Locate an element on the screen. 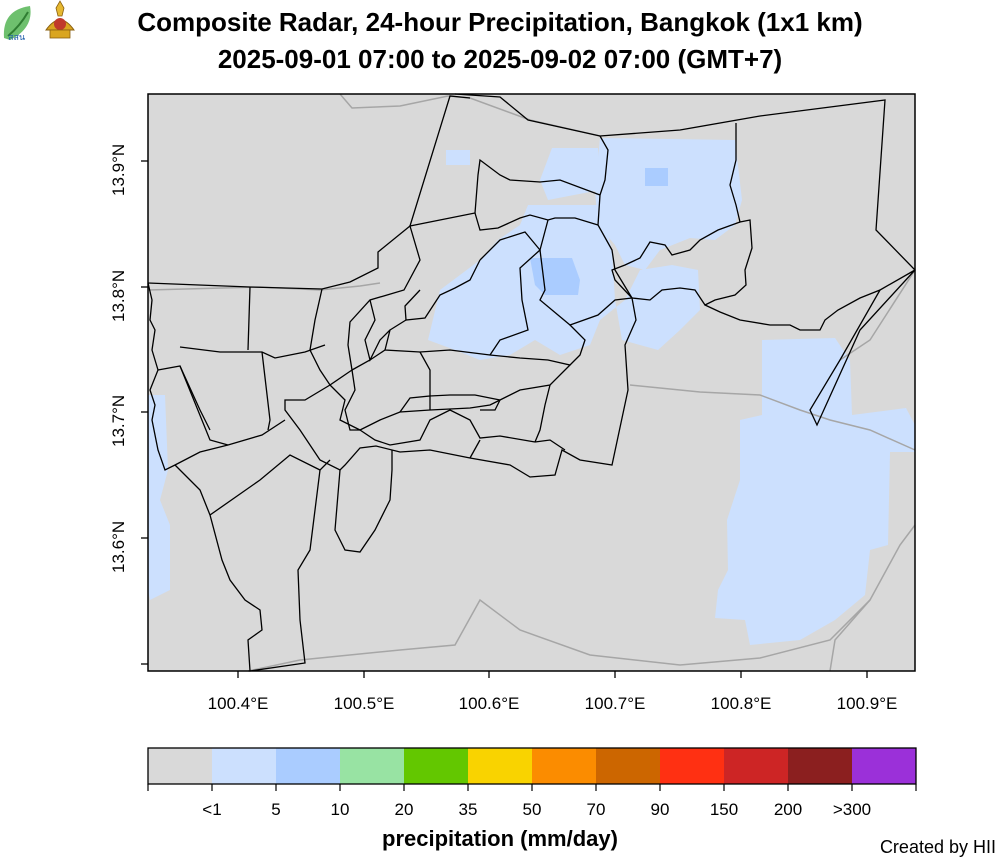 The width and height of the screenshot is (1000, 860). x-axis-label-100.7: 100.7°E is located at coordinates (615, 703).